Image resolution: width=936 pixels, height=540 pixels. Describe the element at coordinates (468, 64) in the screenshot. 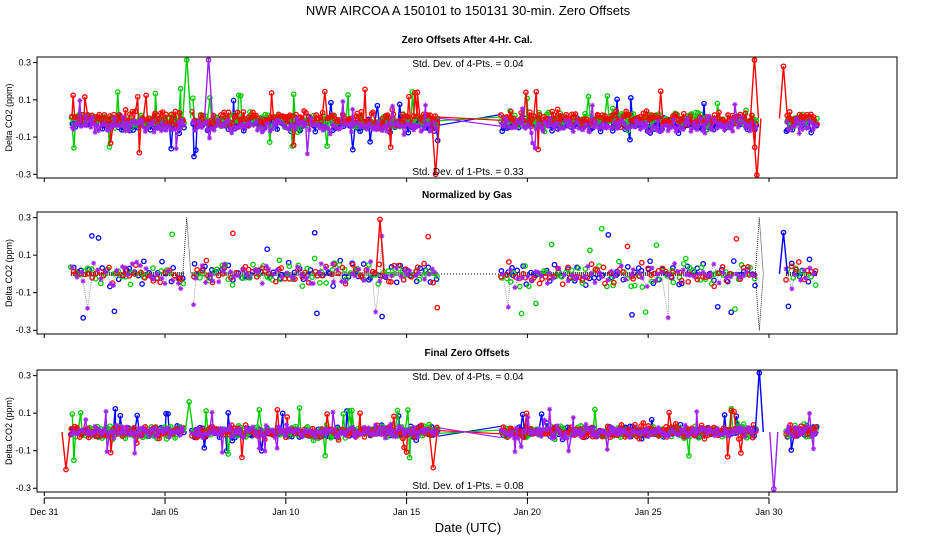

I see `annotation-top: Std. Dev. of 4-Pts. = 0.04` at that location.